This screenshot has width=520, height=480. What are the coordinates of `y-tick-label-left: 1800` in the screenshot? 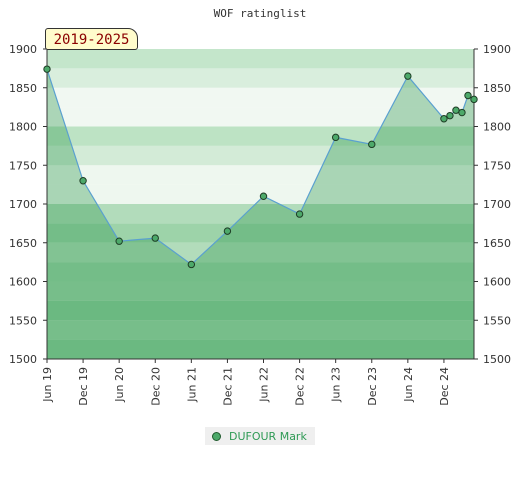 It's located at (23, 127).